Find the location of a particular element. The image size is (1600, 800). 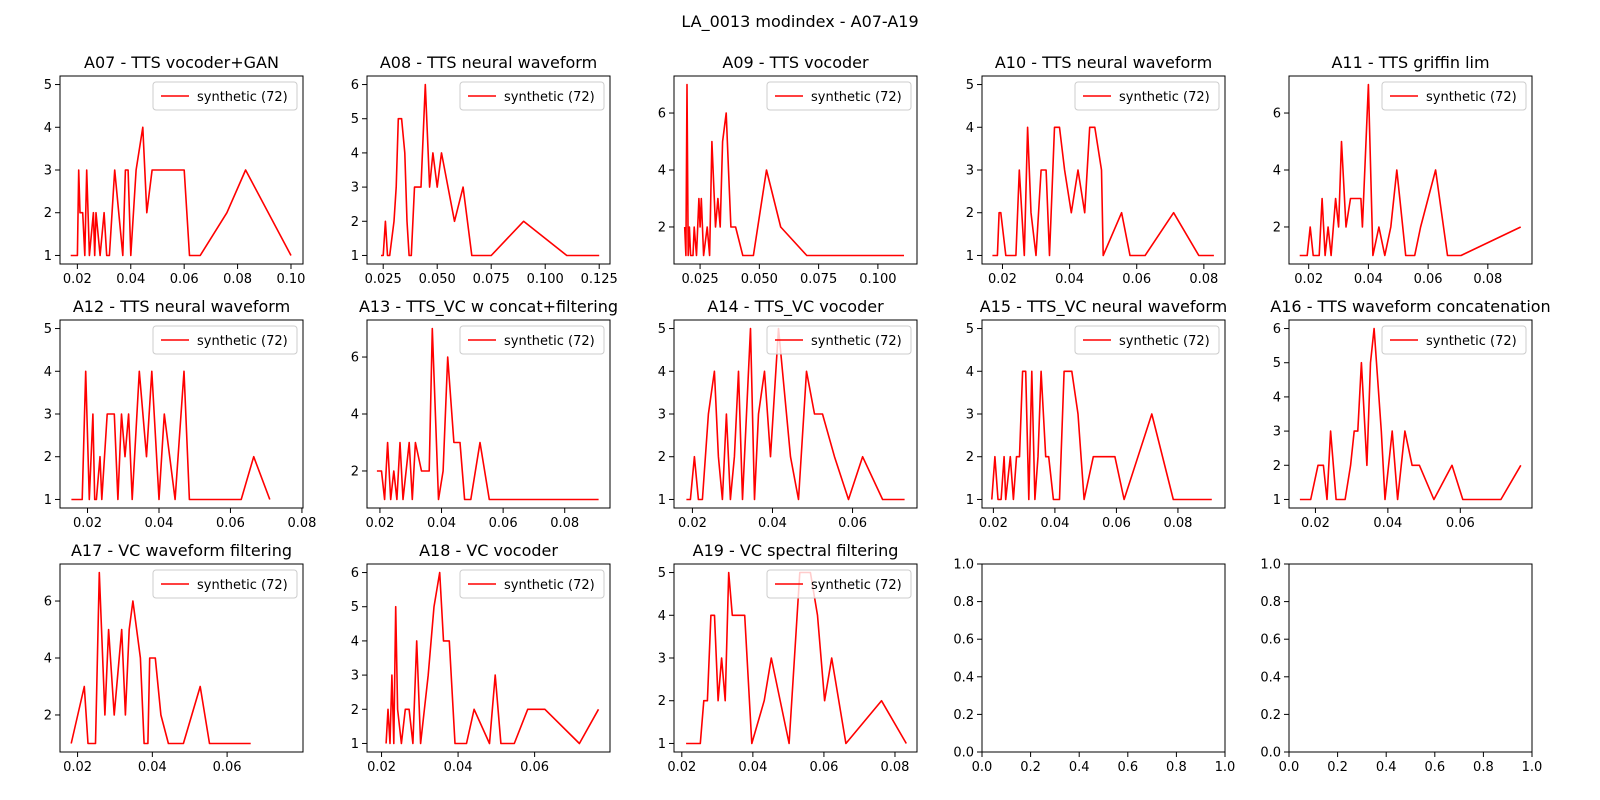

subplot-14: 0.0 0.2 0.4 0.6 0.8 1.0 0.0 0.2 0.4 0.6 0.8 1.0 is located at coordinates (1094, 667).